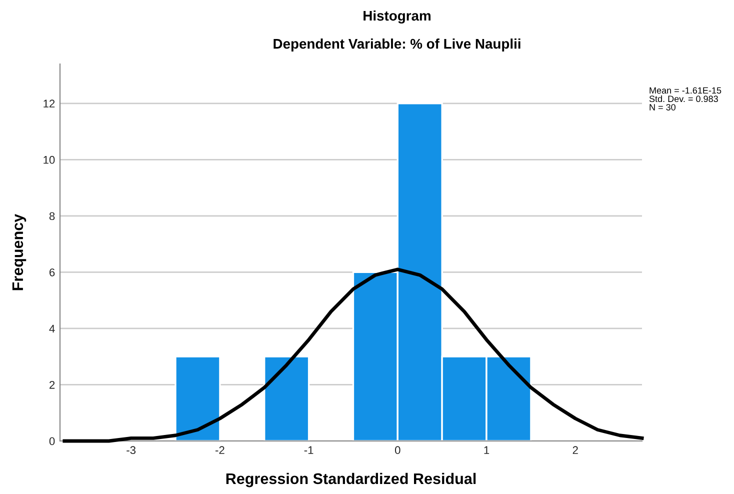 The image size is (734, 494). What do you see at coordinates (19, 252) in the screenshot?
I see `y-axis-title: Frequency` at bounding box center [19, 252].